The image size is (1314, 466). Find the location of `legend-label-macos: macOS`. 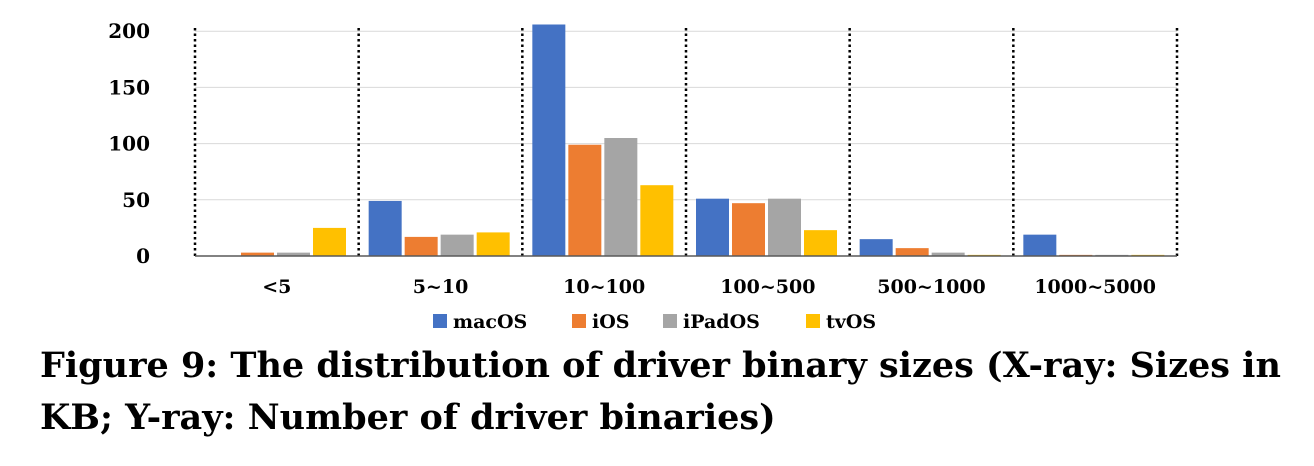

legend-label-macos: macOS is located at coordinates (490, 322).